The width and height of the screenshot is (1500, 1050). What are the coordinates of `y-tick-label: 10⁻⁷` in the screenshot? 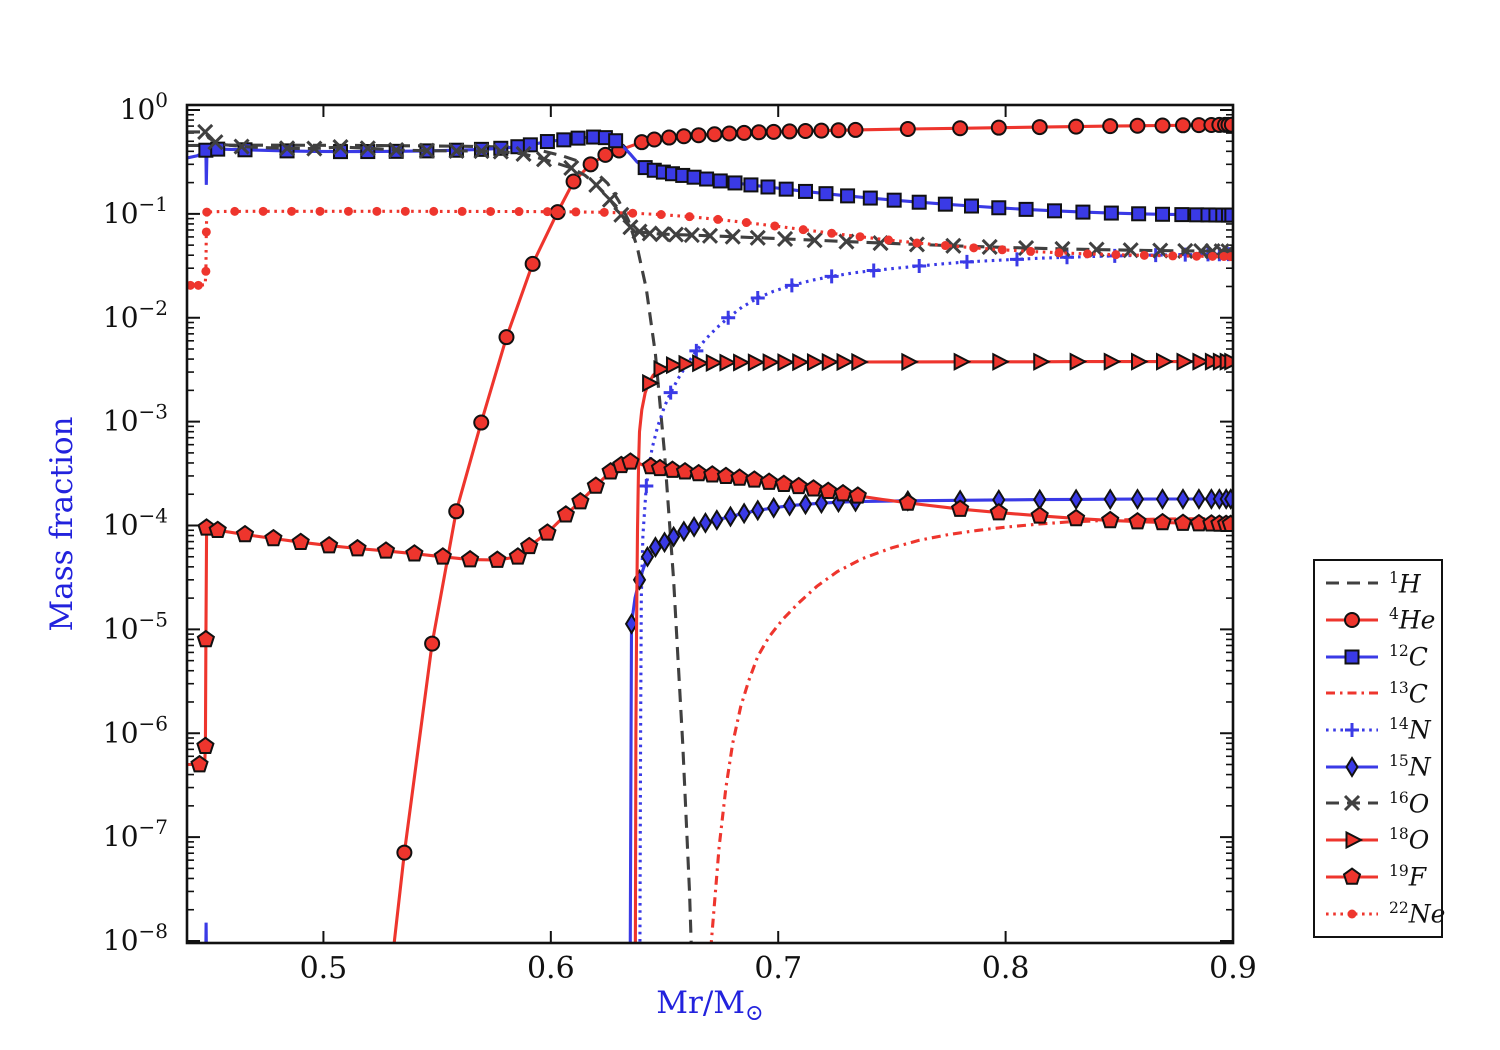 It's located at (135, 834).